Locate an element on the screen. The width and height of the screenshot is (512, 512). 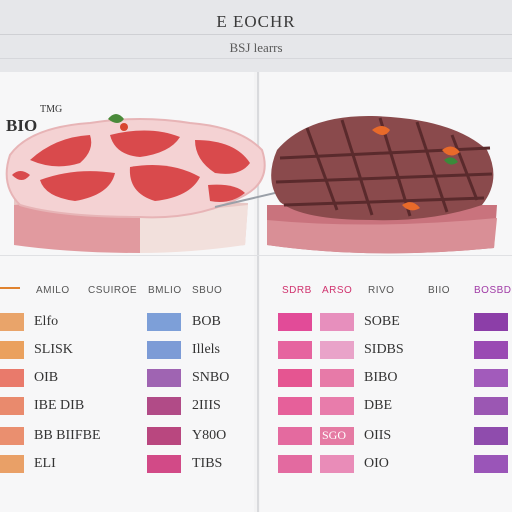
table-cell: 2IIIS is located at coordinates (206, 405).